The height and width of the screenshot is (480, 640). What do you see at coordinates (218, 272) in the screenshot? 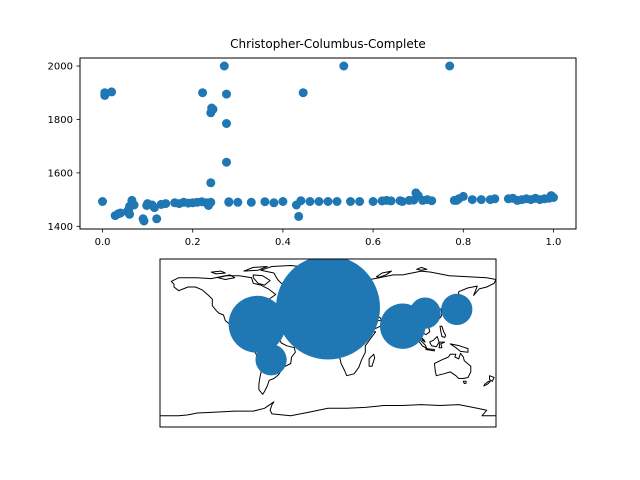
I see `coastline-arctic-islands` at bounding box center [218, 272].